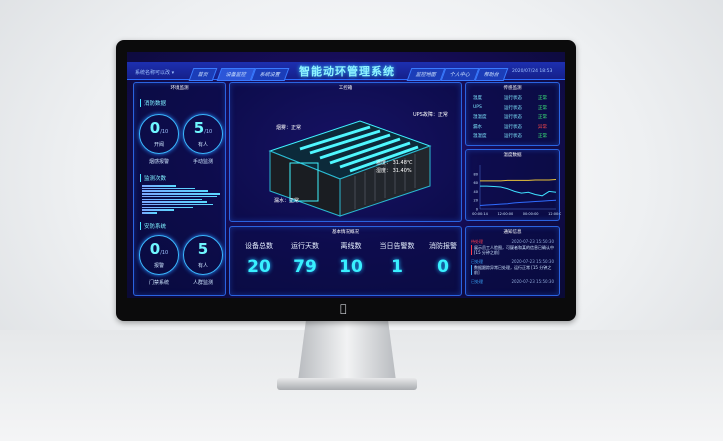 Image resolution: width=723 pixels, height=441 pixels. I want to click on section-title: 消防数据, so click(153, 103).